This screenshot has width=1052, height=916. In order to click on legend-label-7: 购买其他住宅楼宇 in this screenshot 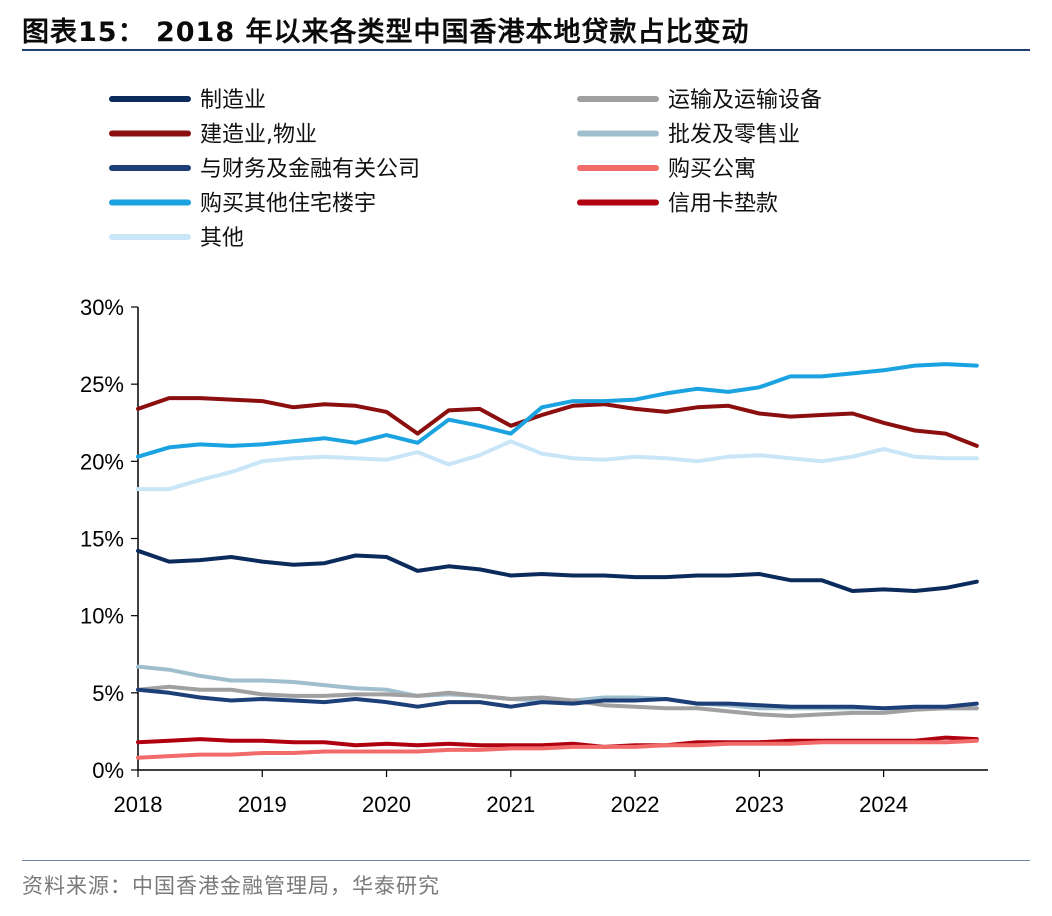, I will do `click(288, 204)`.